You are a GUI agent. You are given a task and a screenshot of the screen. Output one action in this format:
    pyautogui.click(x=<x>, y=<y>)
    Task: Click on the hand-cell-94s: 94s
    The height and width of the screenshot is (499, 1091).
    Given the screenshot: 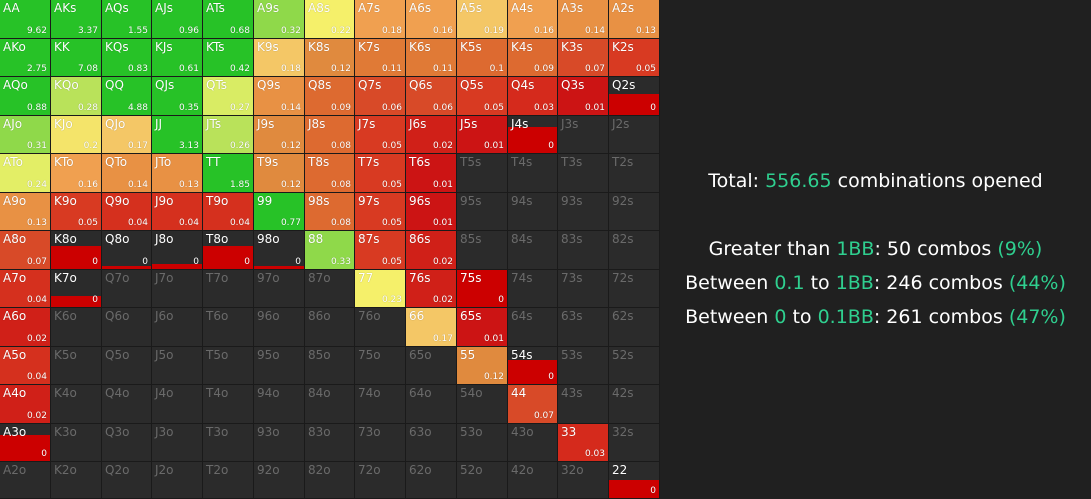 What is the action you would take?
    pyautogui.click(x=533, y=212)
    